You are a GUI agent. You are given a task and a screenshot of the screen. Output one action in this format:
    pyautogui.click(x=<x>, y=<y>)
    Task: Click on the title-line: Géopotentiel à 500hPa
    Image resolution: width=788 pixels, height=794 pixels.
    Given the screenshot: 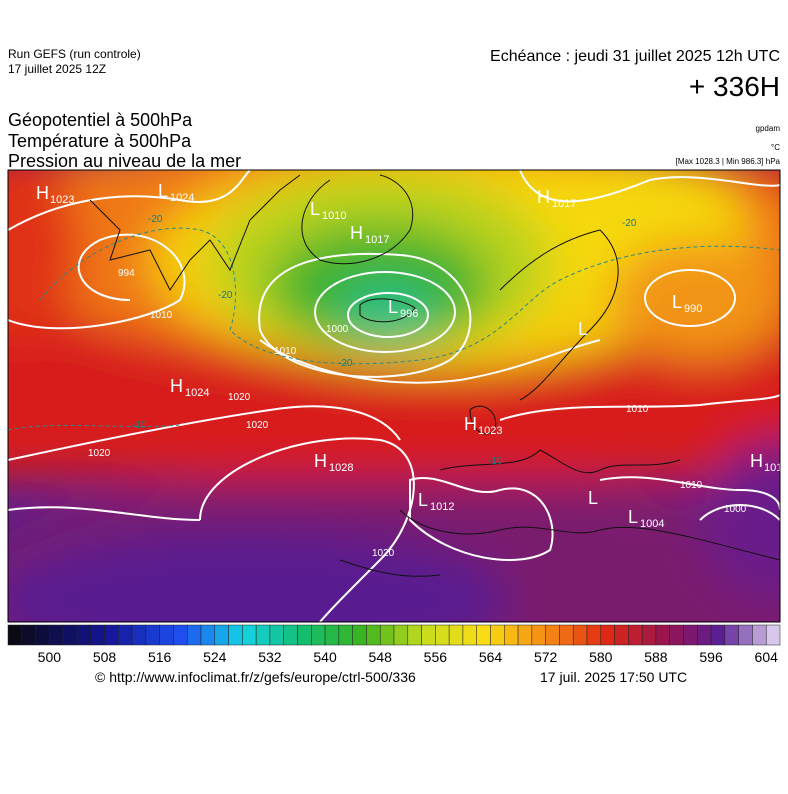 What is the action you would take?
    pyautogui.click(x=100, y=120)
    